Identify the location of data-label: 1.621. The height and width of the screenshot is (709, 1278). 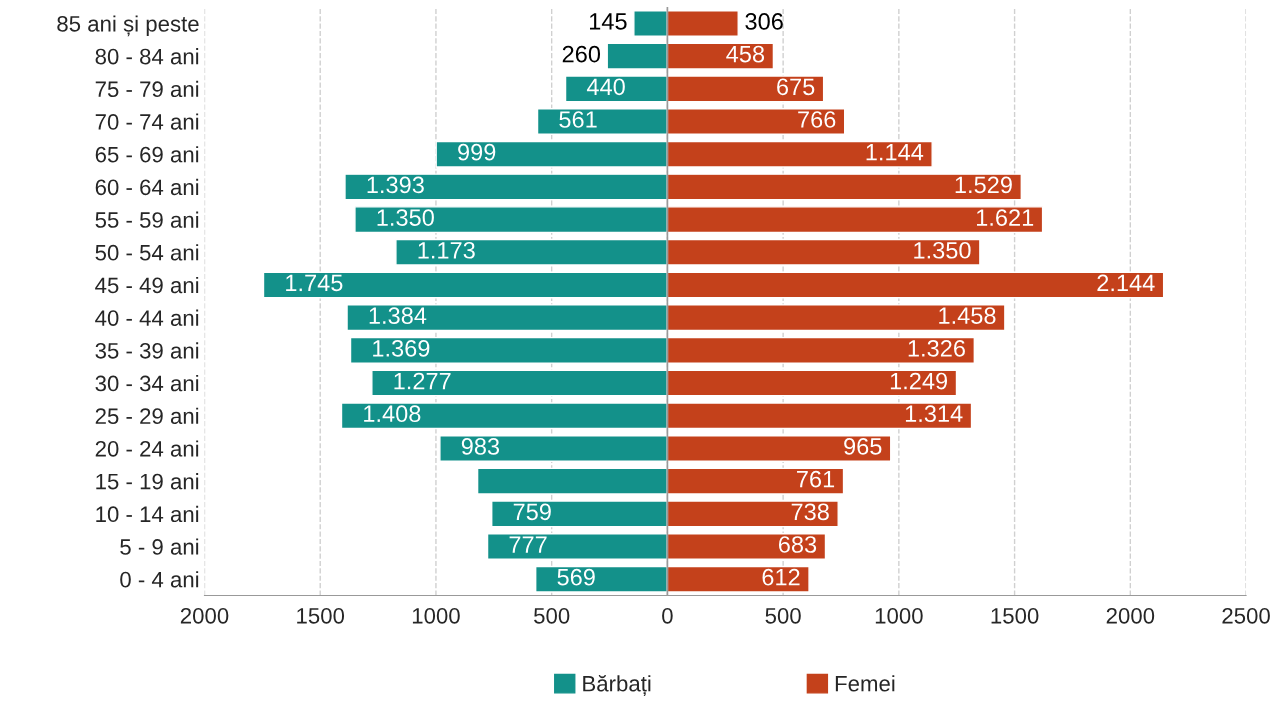
(1005, 217).